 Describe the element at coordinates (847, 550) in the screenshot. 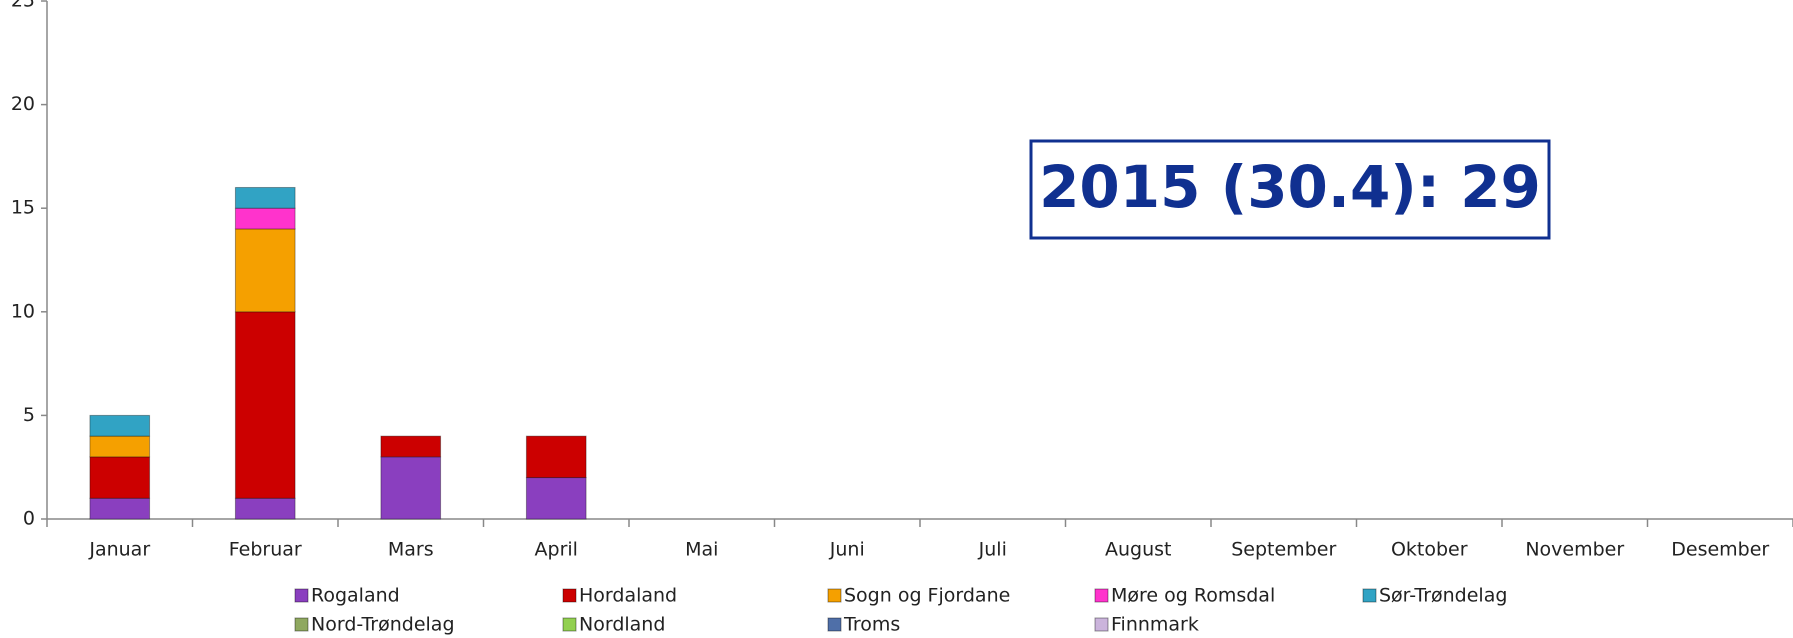

I see `x-tick-label: Juni` at that location.